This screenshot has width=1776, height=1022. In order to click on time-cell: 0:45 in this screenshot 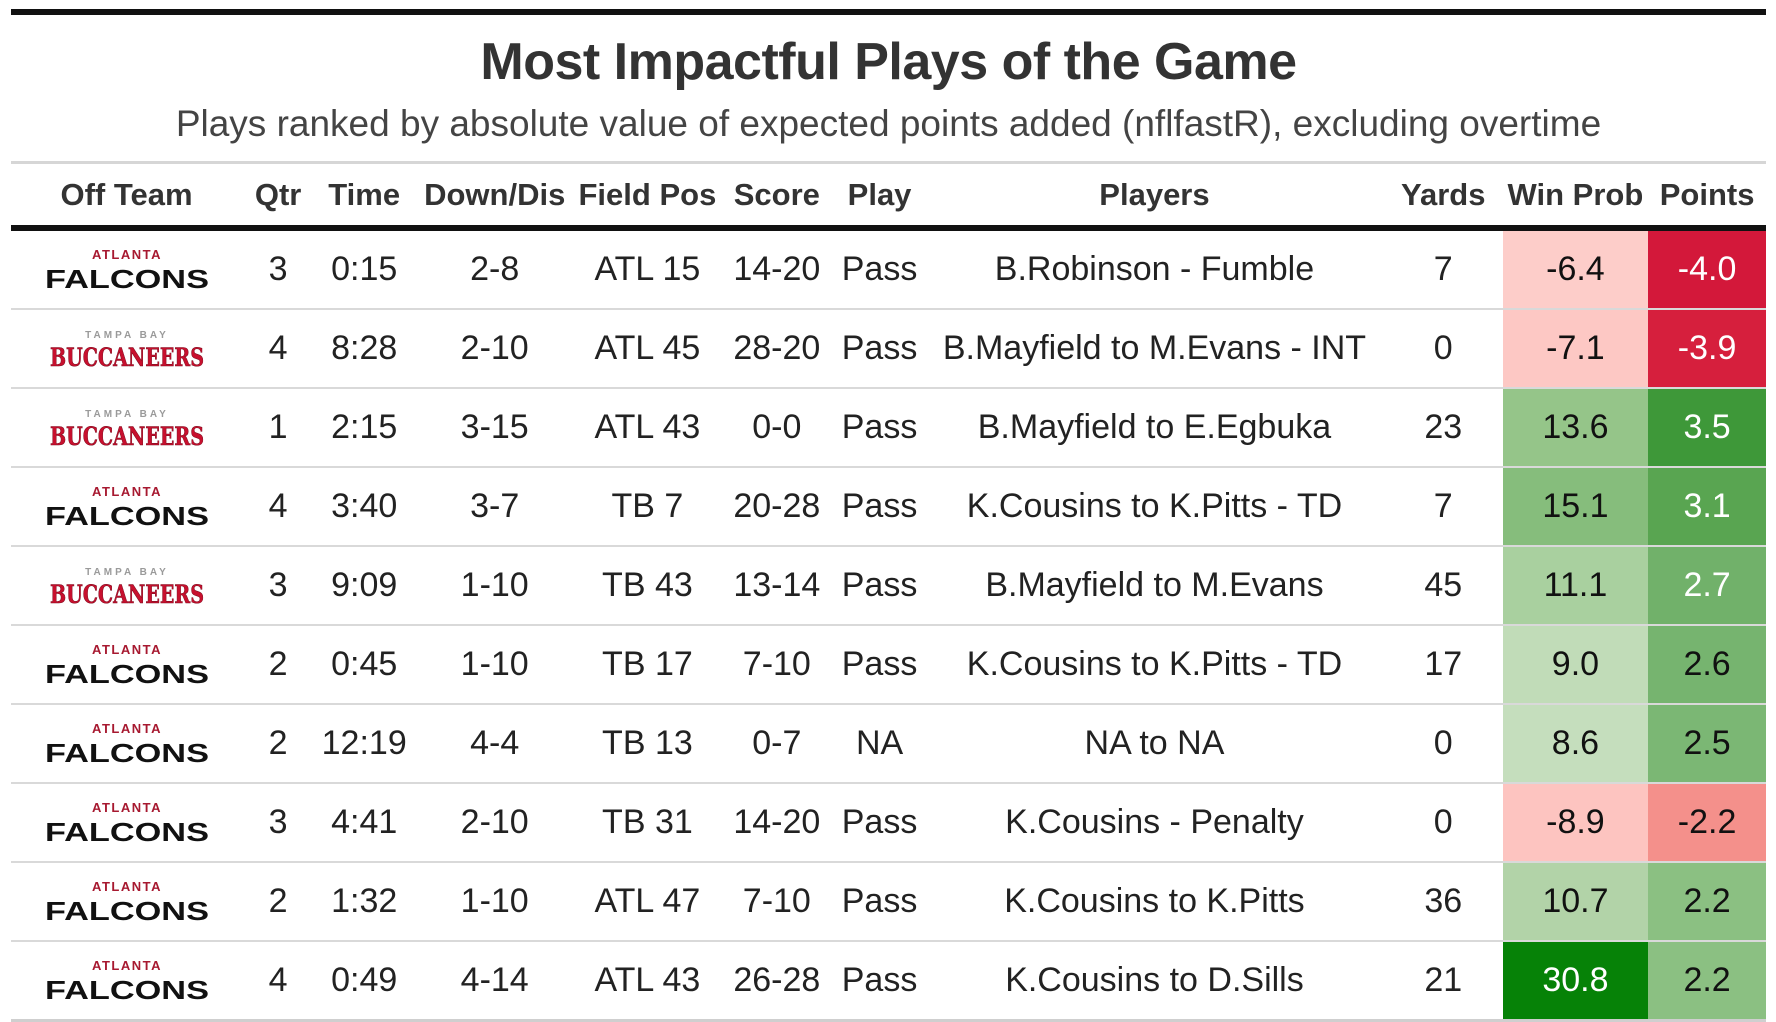, I will do `click(364, 665)`.